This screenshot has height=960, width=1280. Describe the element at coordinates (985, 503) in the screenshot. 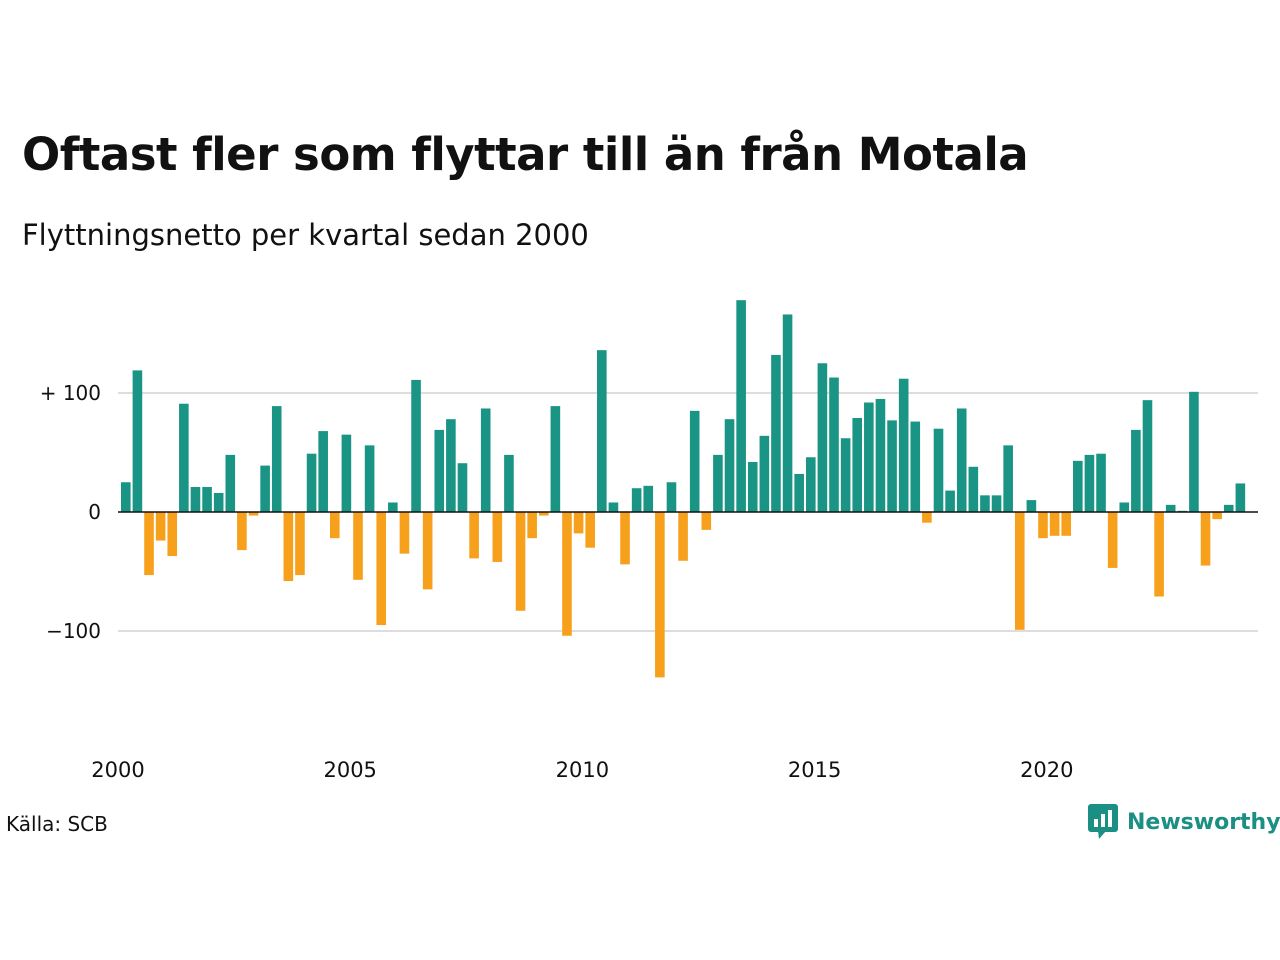

I see `bar-2018-q3` at that location.